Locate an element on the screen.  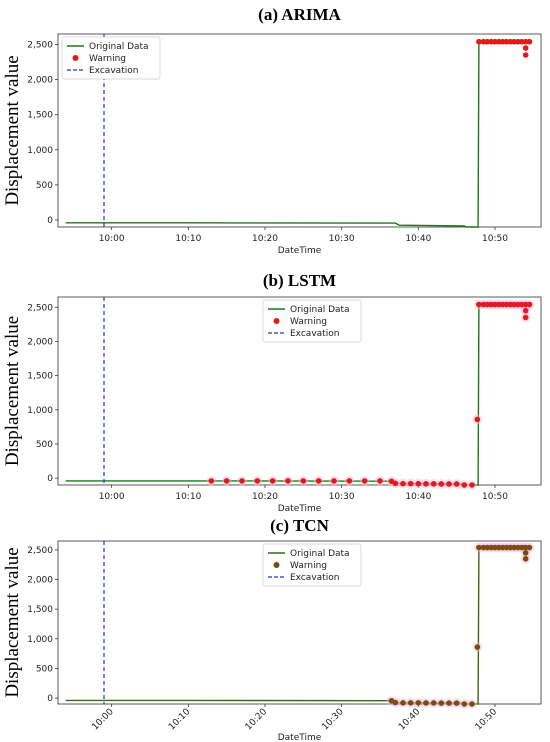
x-tick-label: 10:20 is located at coordinates (265, 239).